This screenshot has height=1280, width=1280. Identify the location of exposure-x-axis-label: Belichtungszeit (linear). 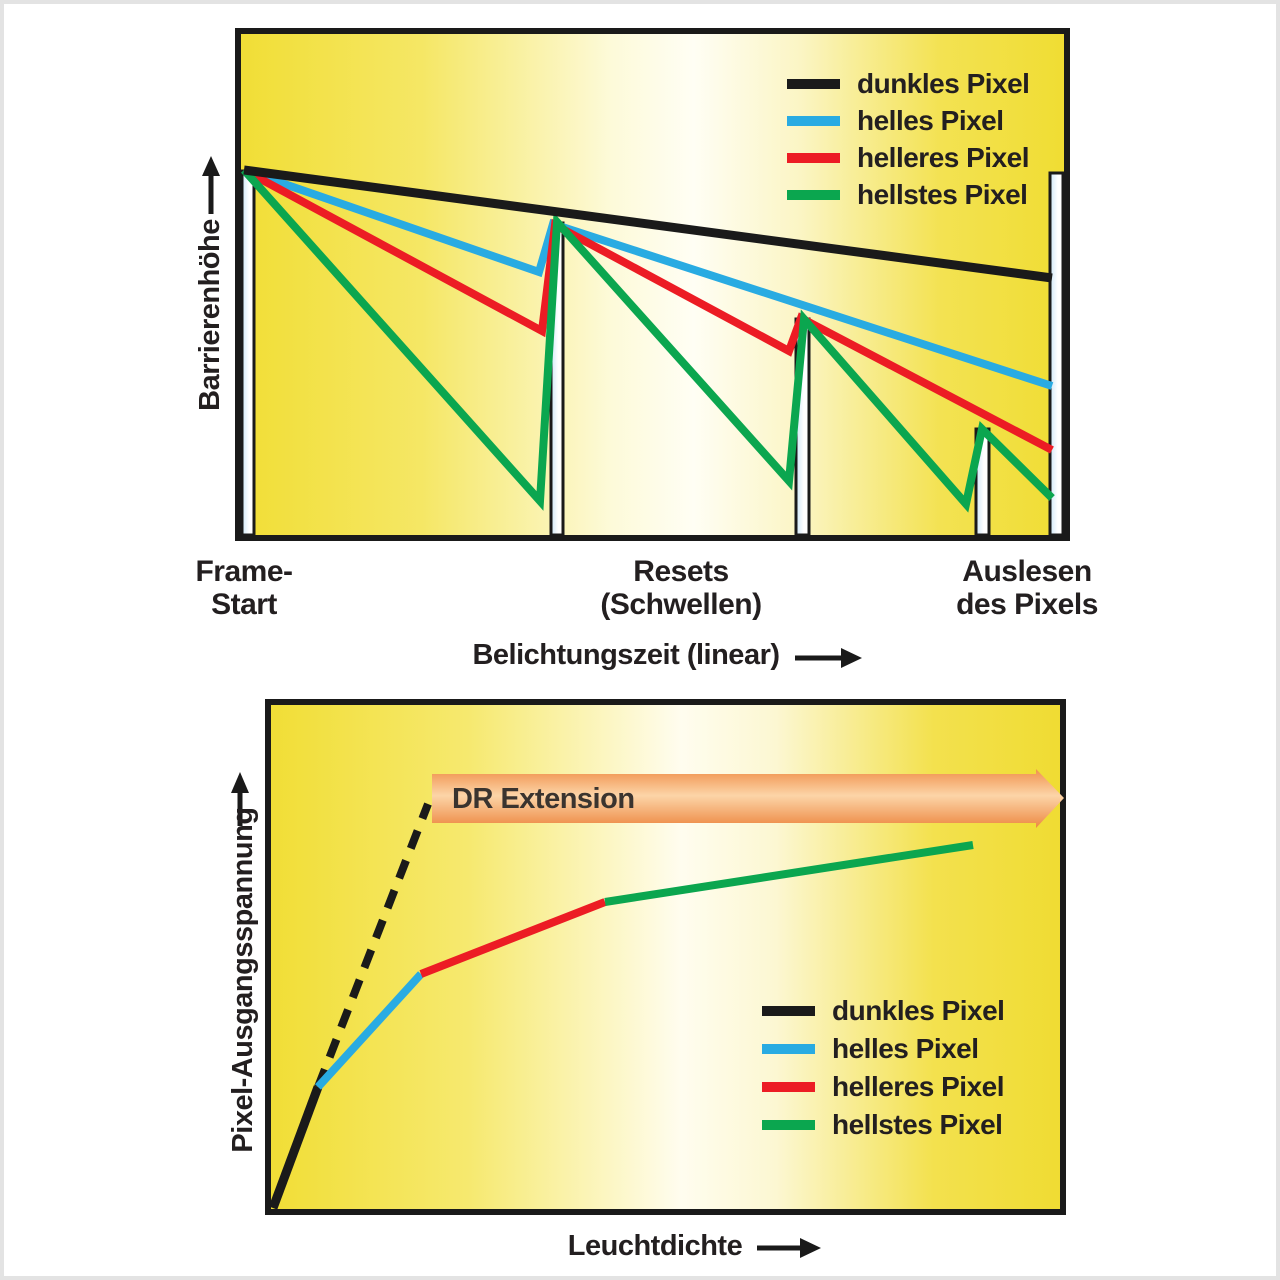
(626, 655).